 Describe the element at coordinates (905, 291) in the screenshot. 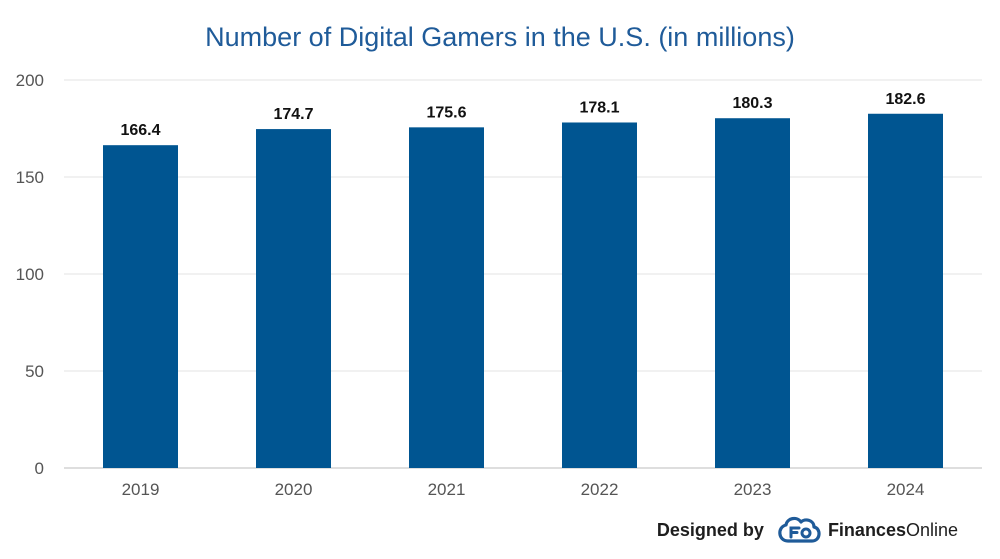

I see `bar-2024` at that location.